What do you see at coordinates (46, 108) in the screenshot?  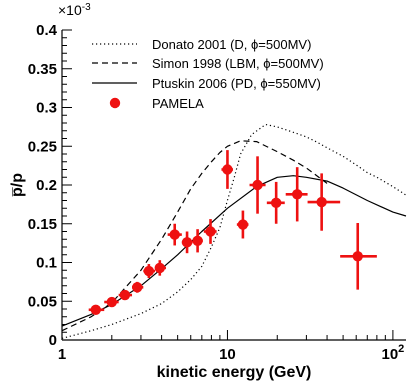 I see `y-tick-label: 0.3` at bounding box center [46, 108].